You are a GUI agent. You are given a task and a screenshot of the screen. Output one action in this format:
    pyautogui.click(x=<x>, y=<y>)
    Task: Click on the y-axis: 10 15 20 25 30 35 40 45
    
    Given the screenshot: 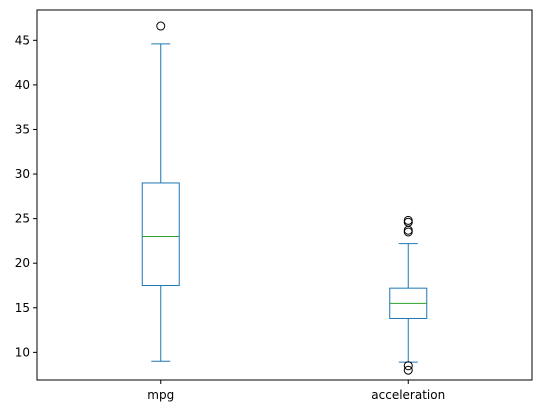 What is the action you would take?
    pyautogui.click(x=26, y=196)
    